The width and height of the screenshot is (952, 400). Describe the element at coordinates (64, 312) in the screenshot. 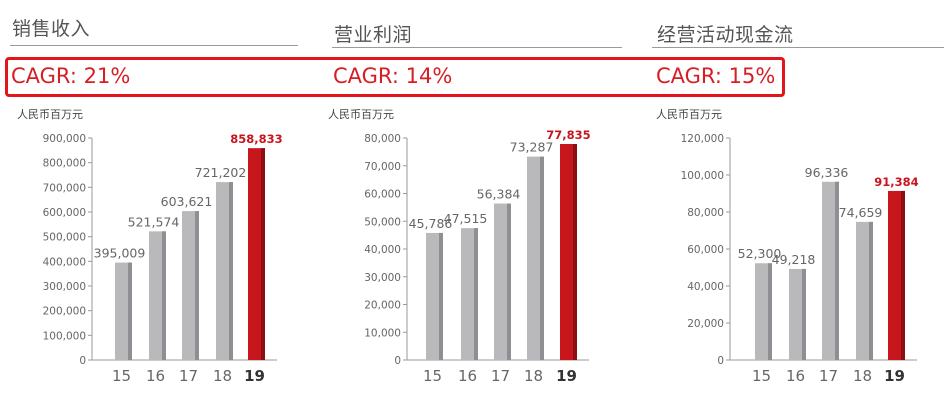

I see `y-tick-label: 200,000` at that location.